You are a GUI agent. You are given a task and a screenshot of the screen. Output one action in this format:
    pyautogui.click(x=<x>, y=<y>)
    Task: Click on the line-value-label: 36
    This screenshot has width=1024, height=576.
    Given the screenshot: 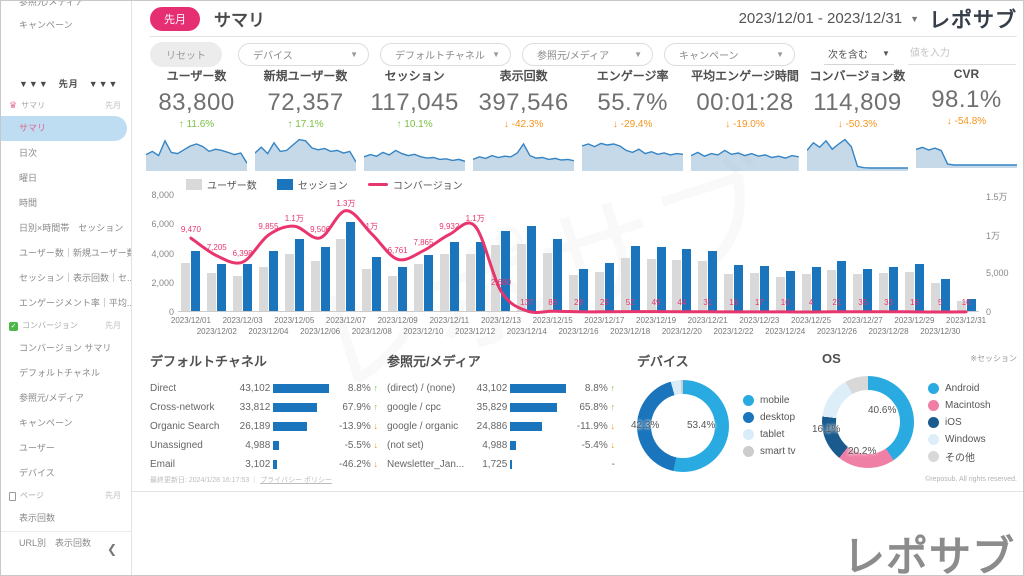 What is the action you would take?
    pyautogui.click(x=863, y=302)
    